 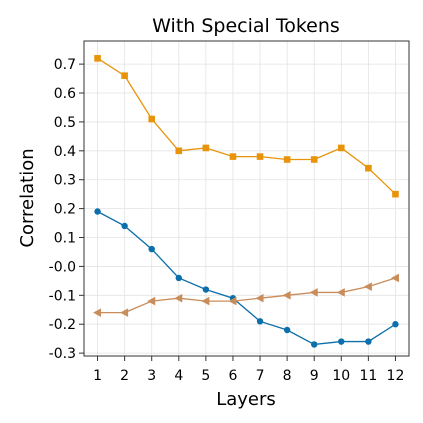 What do you see at coordinates (246, 26) in the screenshot?
I see `chart-title: With Special Tokens` at bounding box center [246, 26].